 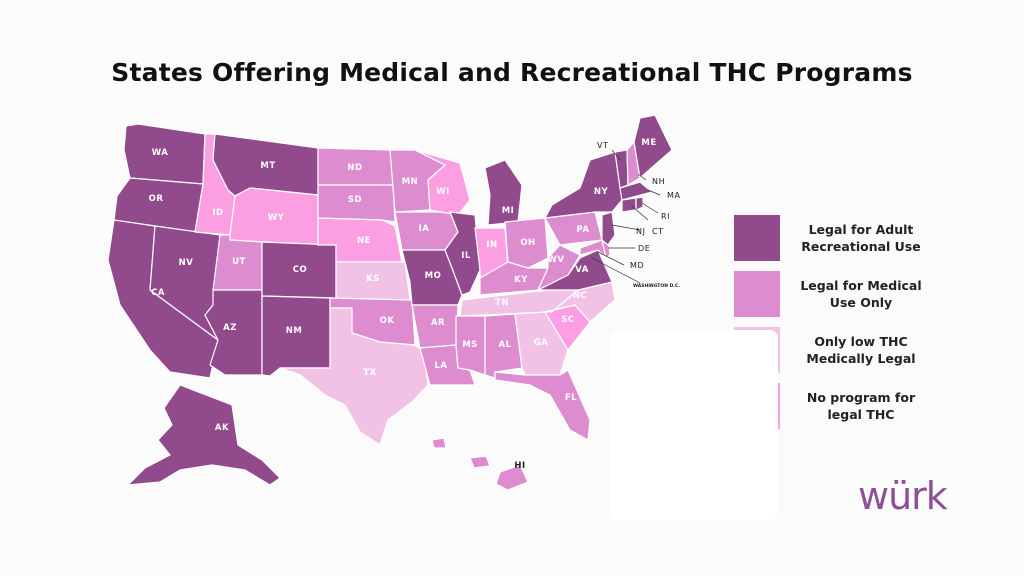 What do you see at coordinates (694, 425) in the screenshot?
I see `blank-panel` at bounding box center [694, 425].